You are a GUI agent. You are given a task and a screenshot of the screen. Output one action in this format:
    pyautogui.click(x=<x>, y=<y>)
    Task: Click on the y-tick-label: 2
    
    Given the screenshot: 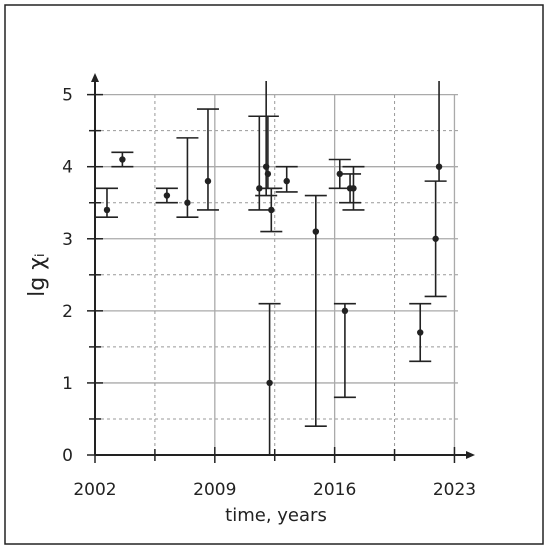 What is the action you would take?
    pyautogui.click(x=67, y=312)
    